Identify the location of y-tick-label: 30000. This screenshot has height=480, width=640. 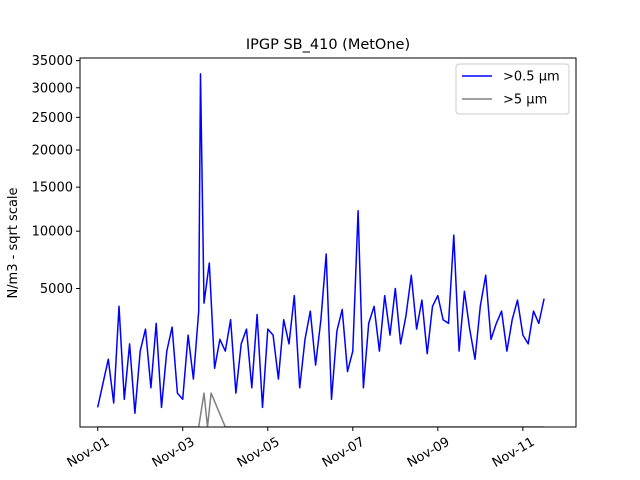
(52, 88).